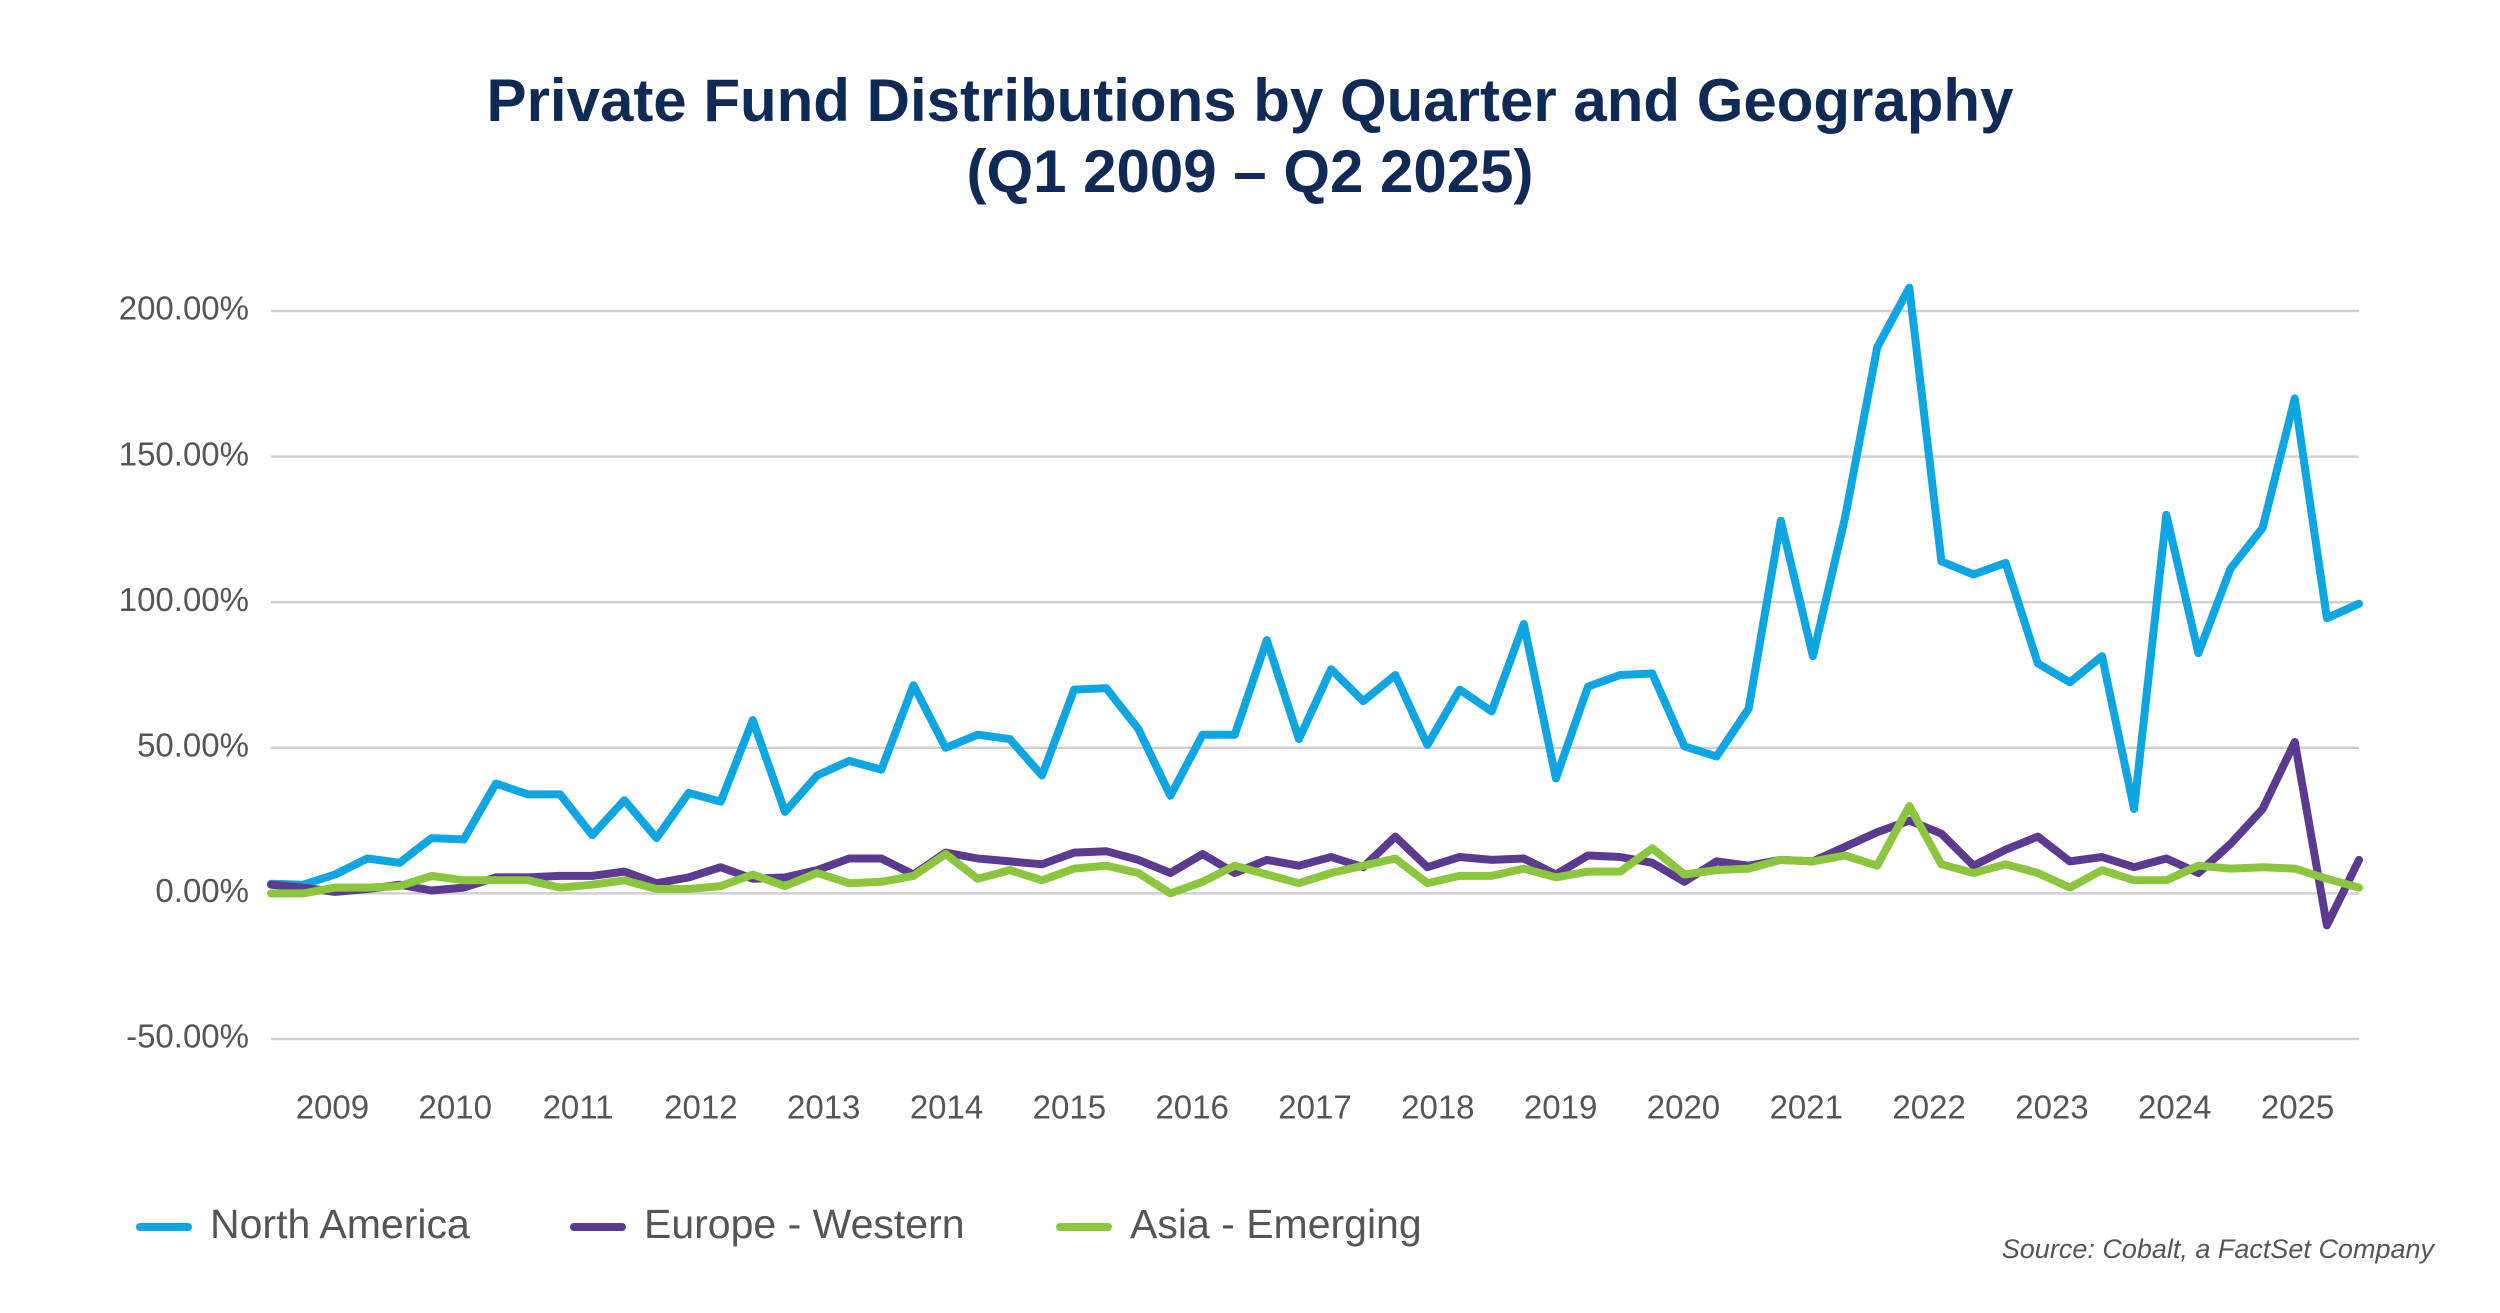  I want to click on chart-subtitle: (Q1 2009 – Q2 2025), so click(1249, 171).